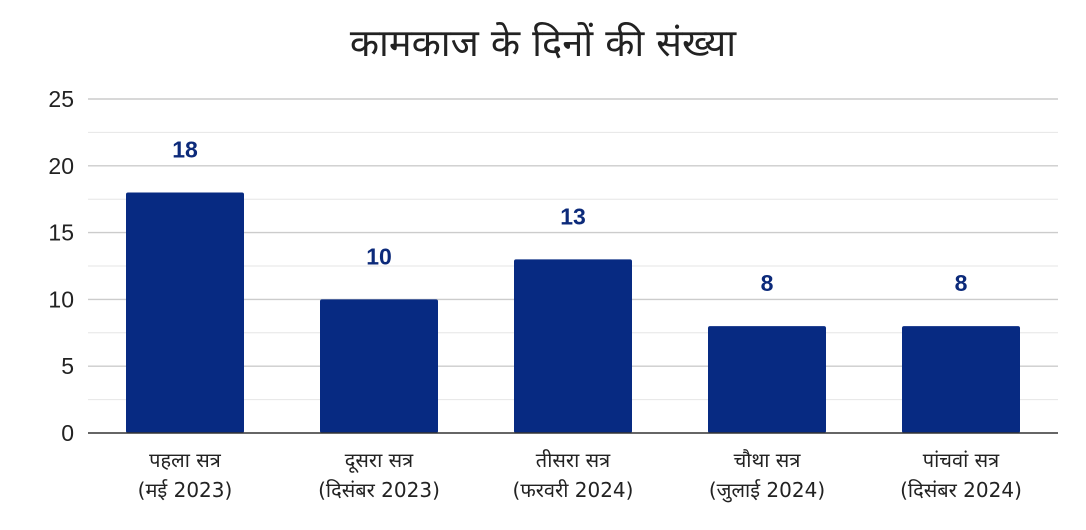 This screenshot has width=1086, height=530. Describe the element at coordinates (185, 150) in the screenshot. I see `data-label: 18` at that location.